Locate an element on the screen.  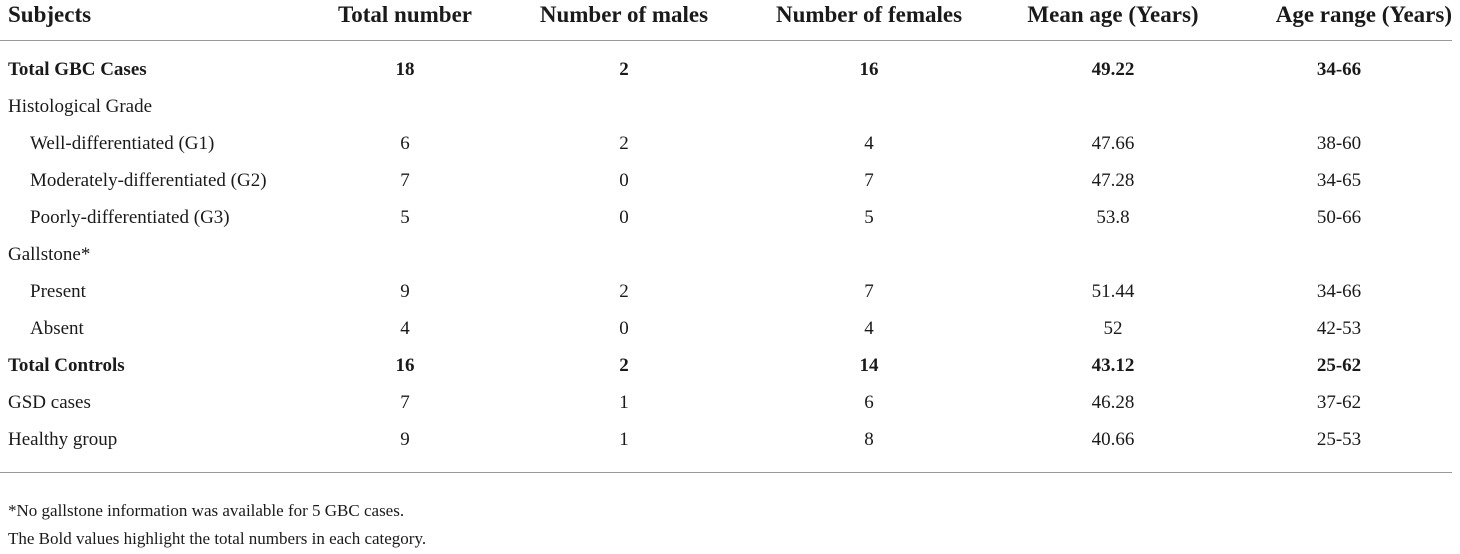
row-label: Total Controls is located at coordinates (66, 365).